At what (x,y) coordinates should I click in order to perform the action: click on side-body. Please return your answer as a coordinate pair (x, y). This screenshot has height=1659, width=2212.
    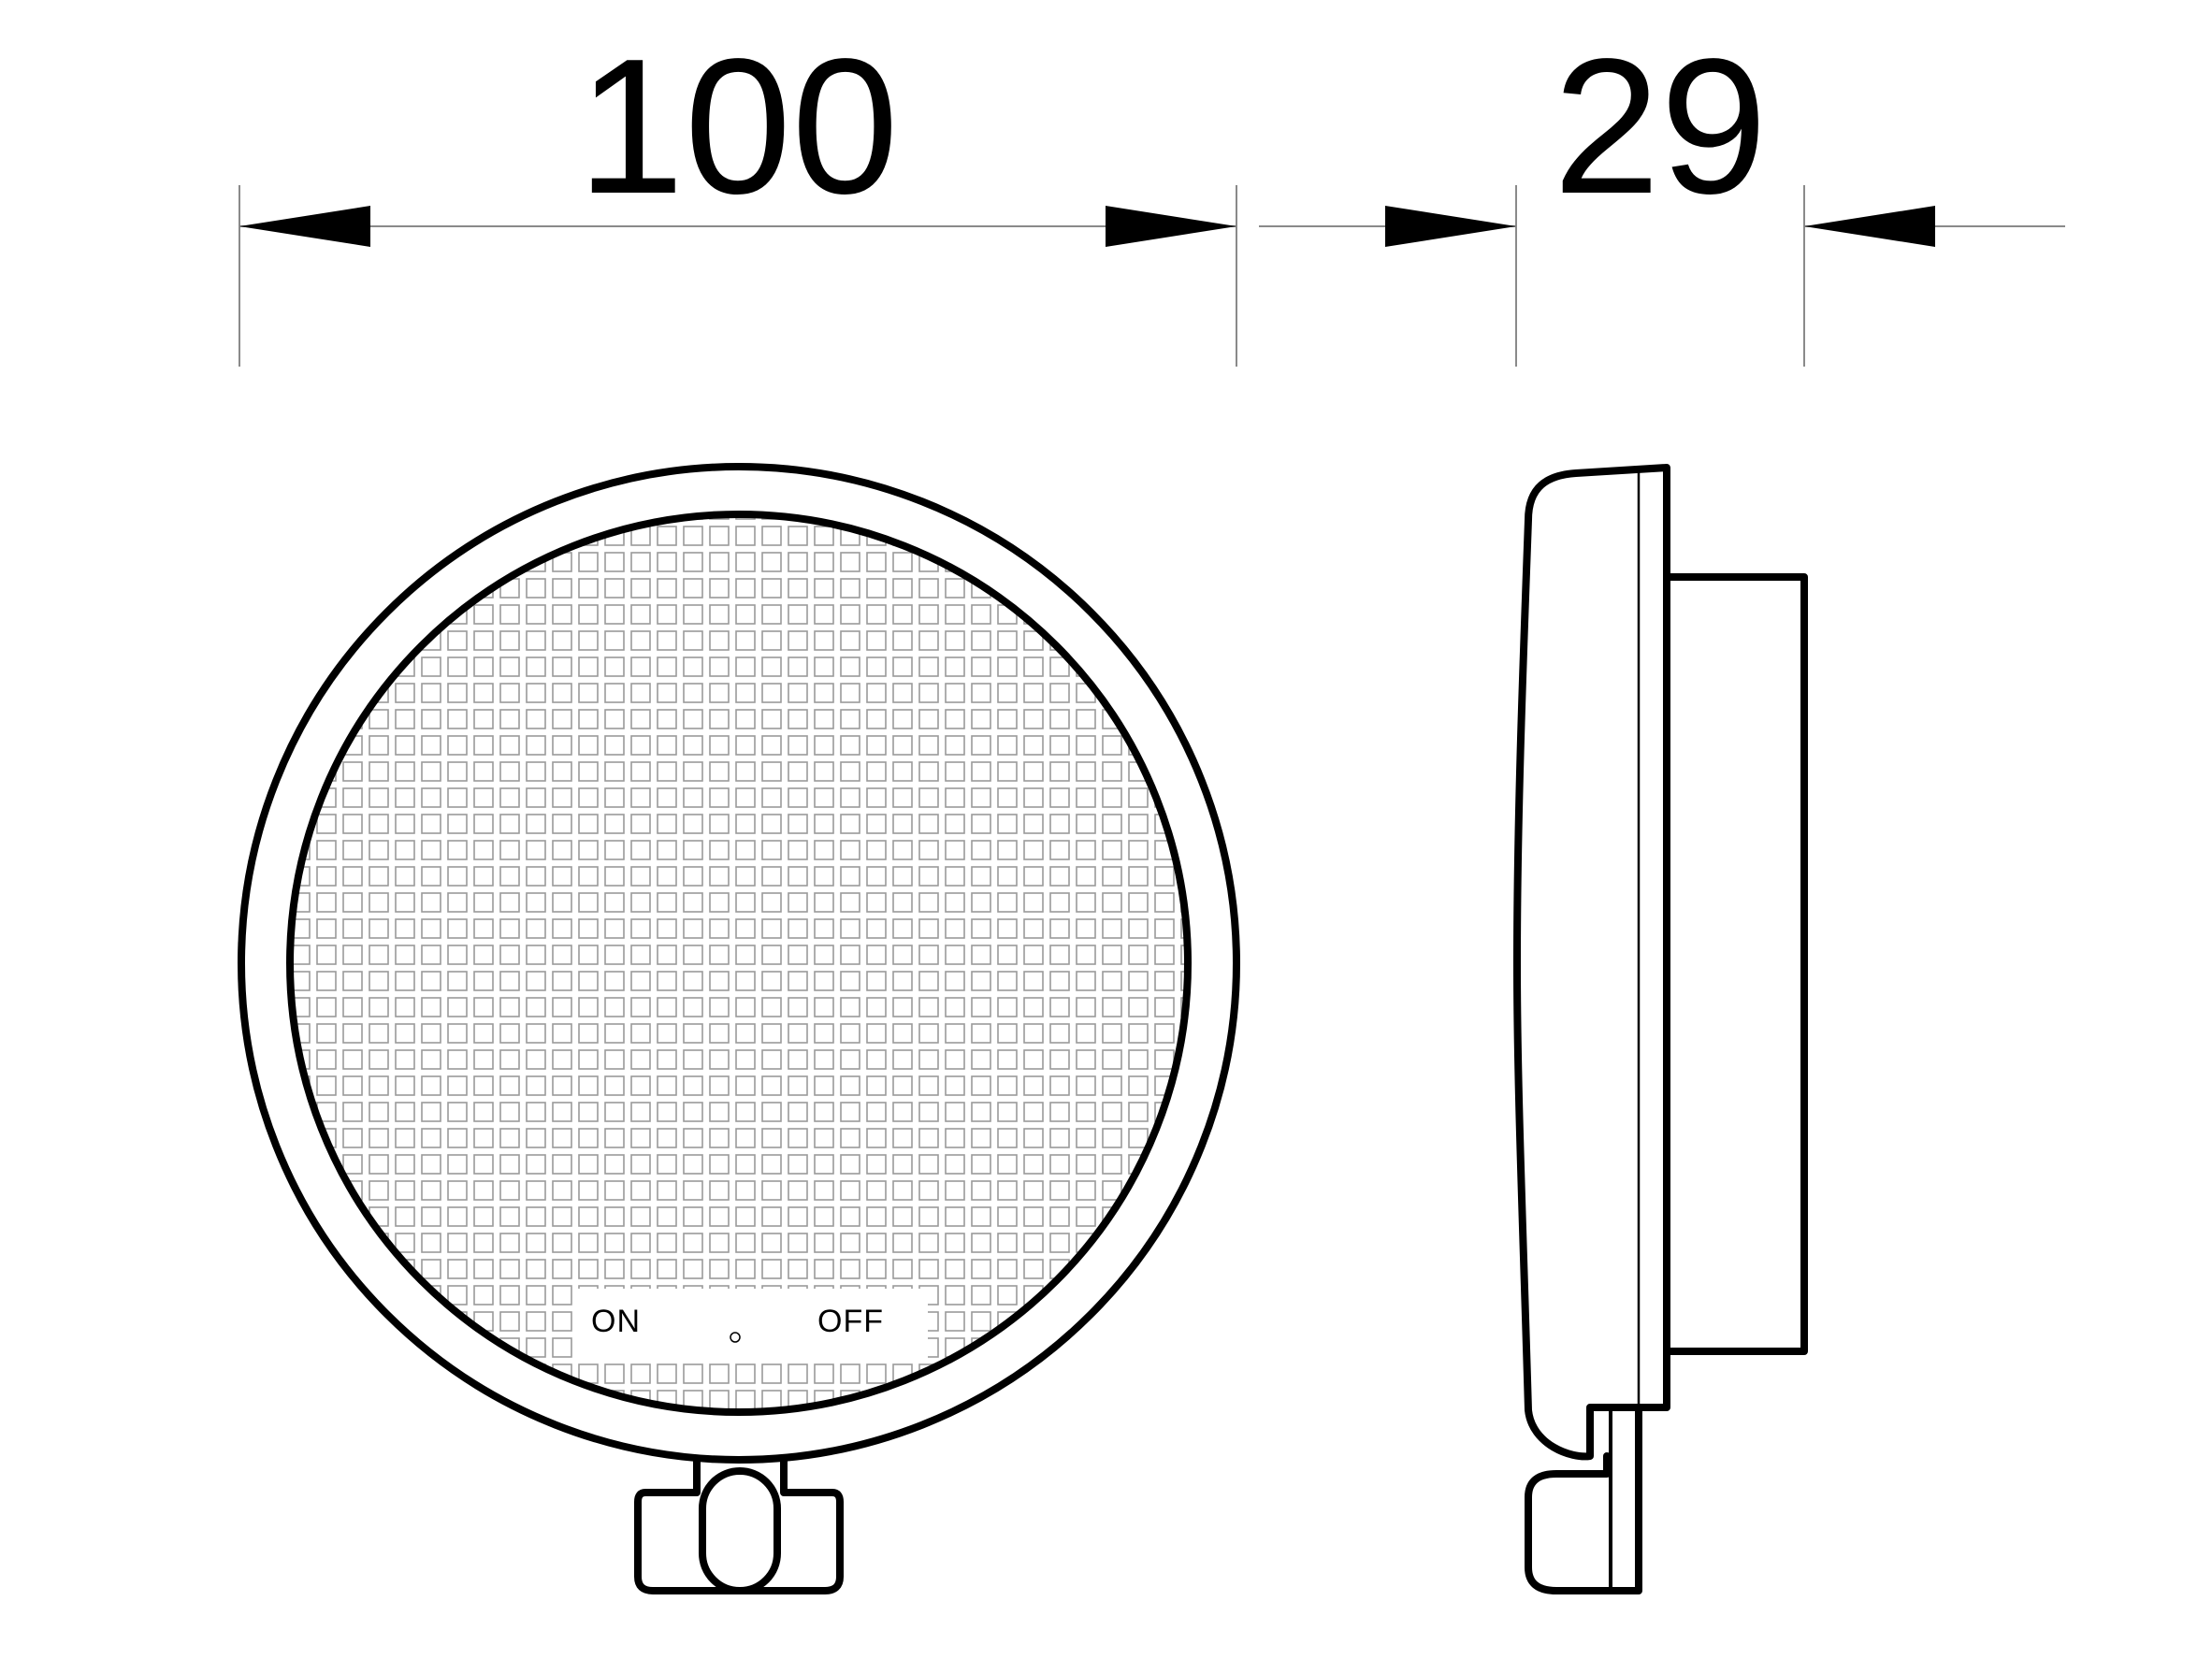
    Looking at the image, I should click on (1591, 963).